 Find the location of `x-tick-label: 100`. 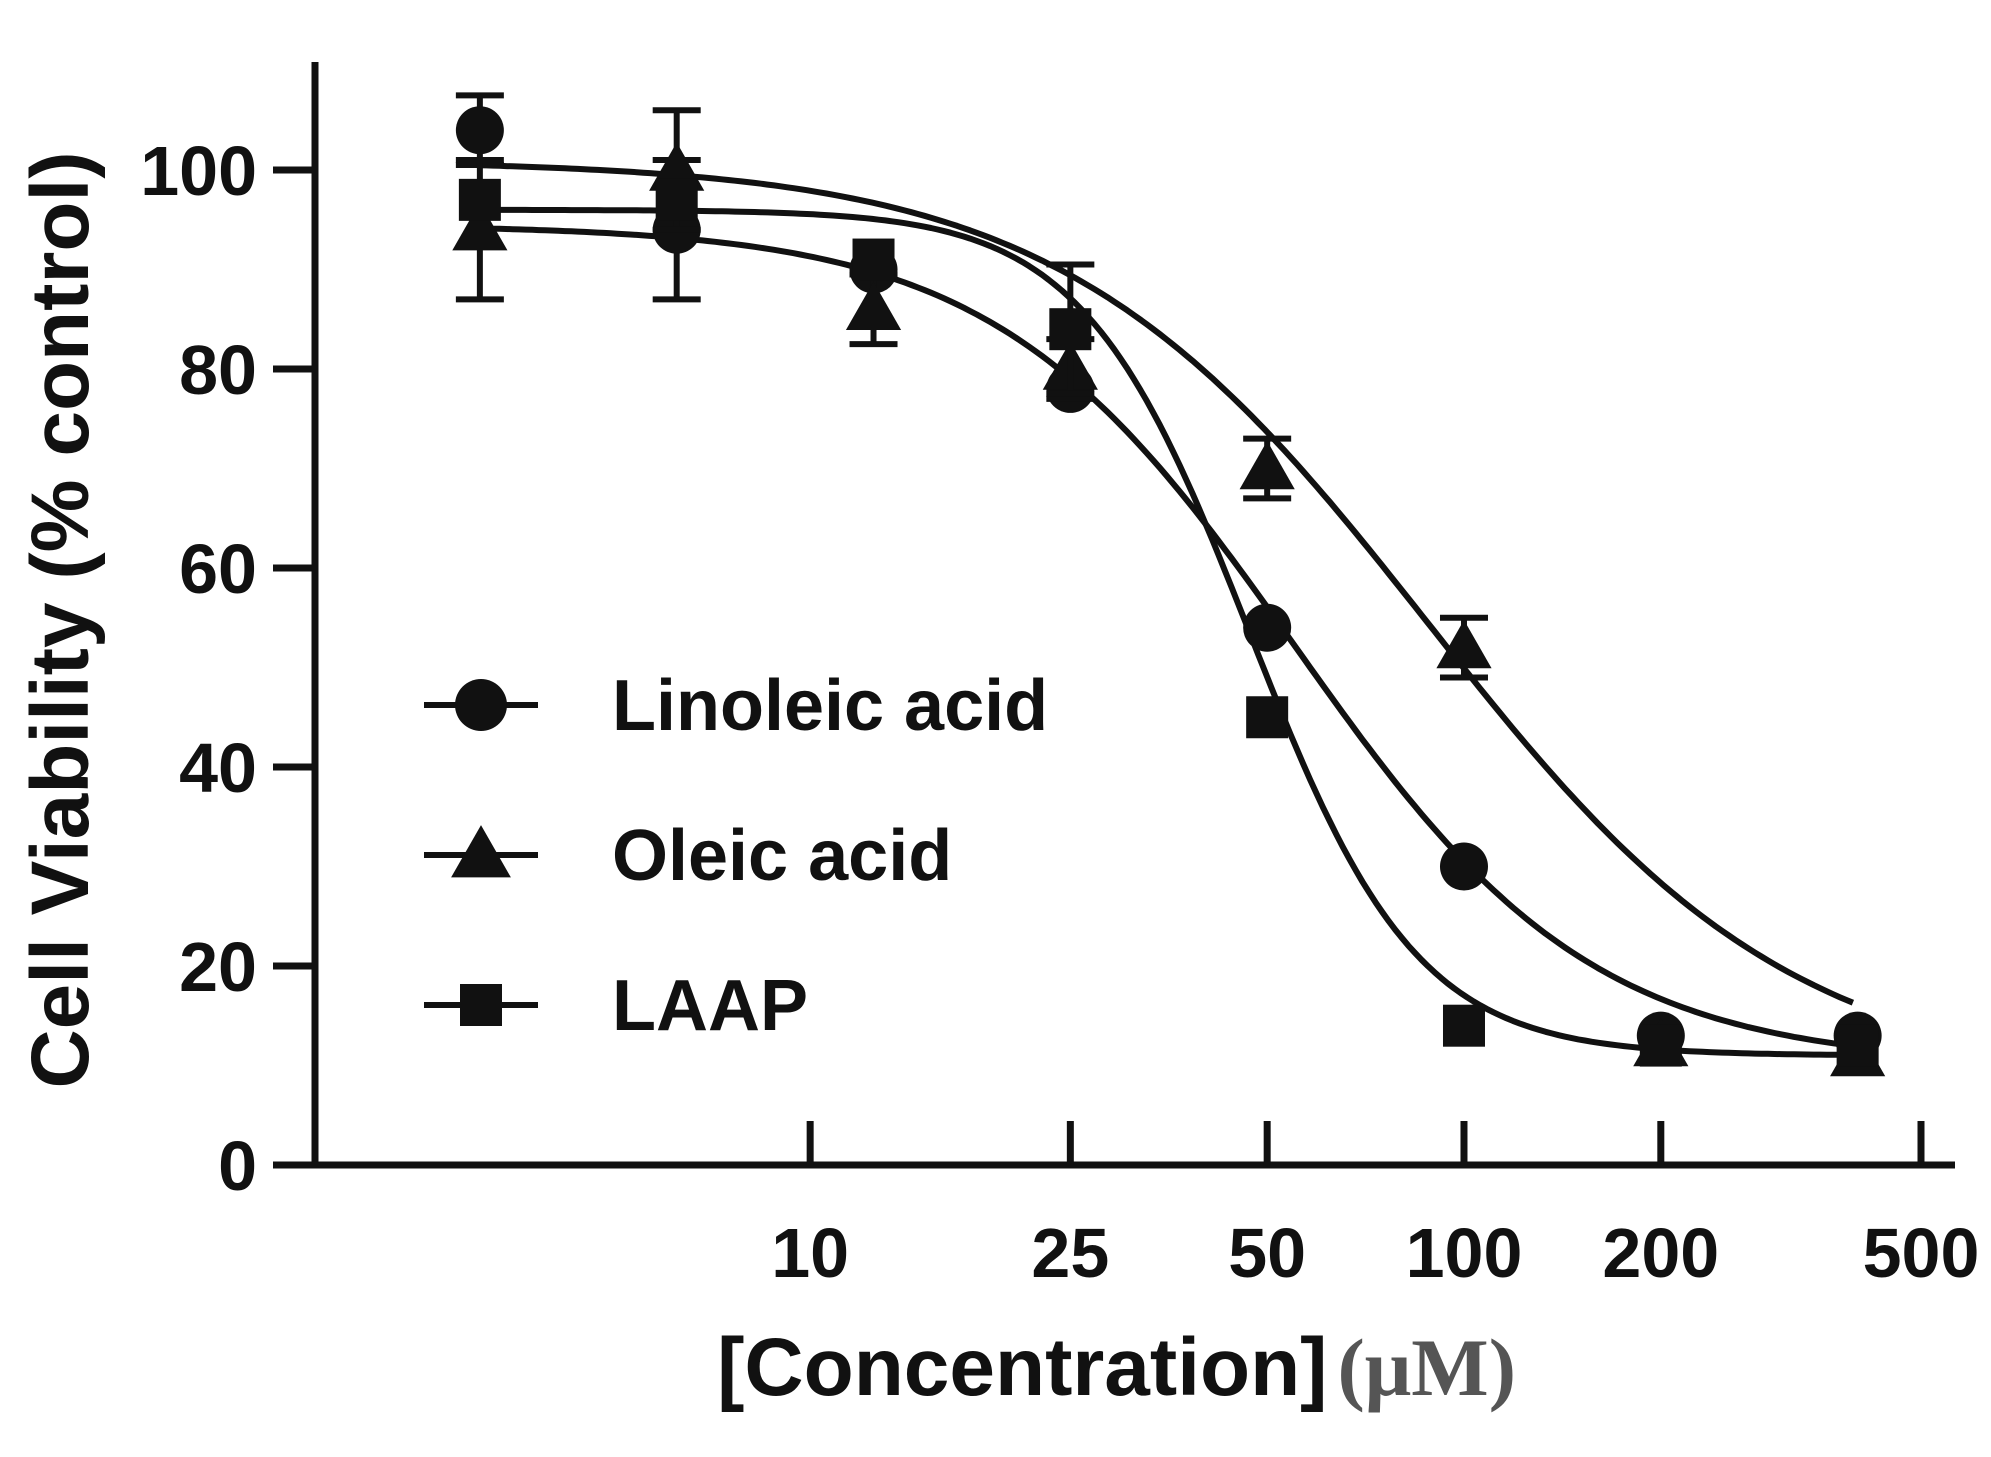

x-tick-label: 100 is located at coordinates (1464, 1253).